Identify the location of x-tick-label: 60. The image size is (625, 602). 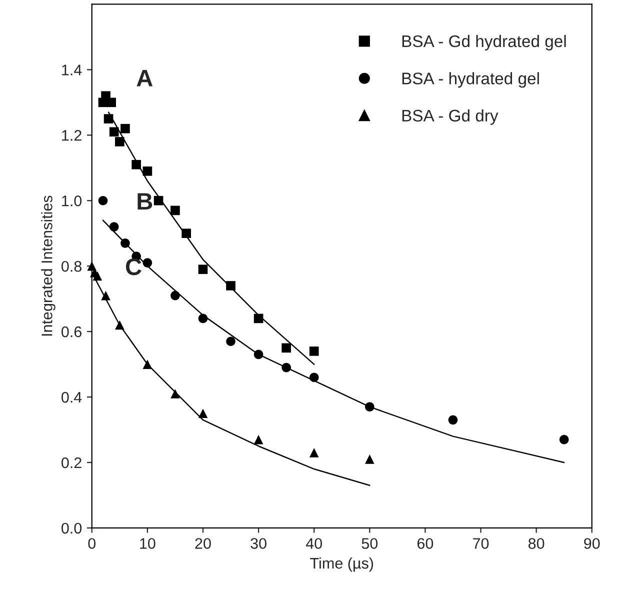
(425, 543).